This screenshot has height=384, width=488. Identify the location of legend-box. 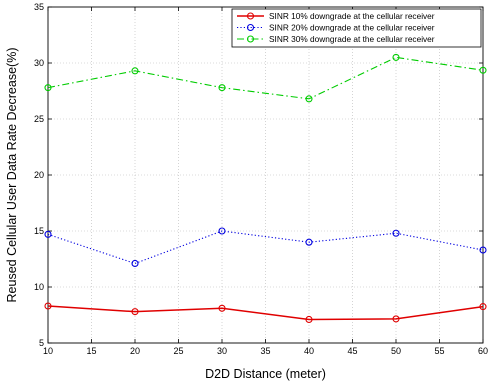
(356, 28).